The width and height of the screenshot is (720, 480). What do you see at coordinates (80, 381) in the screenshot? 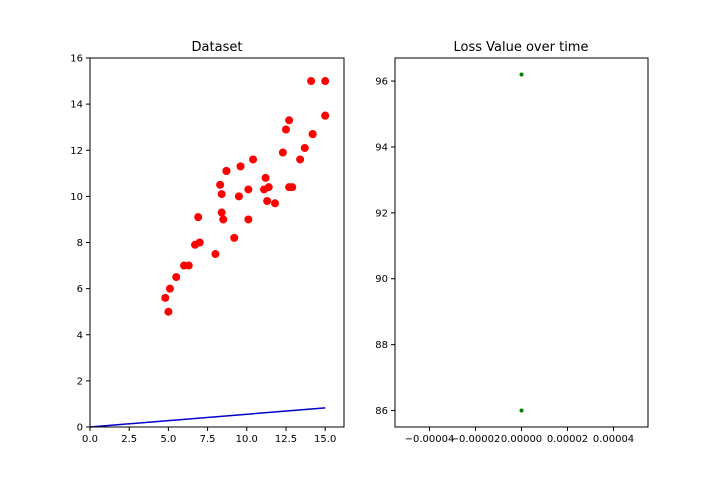
I see `y-tick-label: 2` at bounding box center [80, 381].